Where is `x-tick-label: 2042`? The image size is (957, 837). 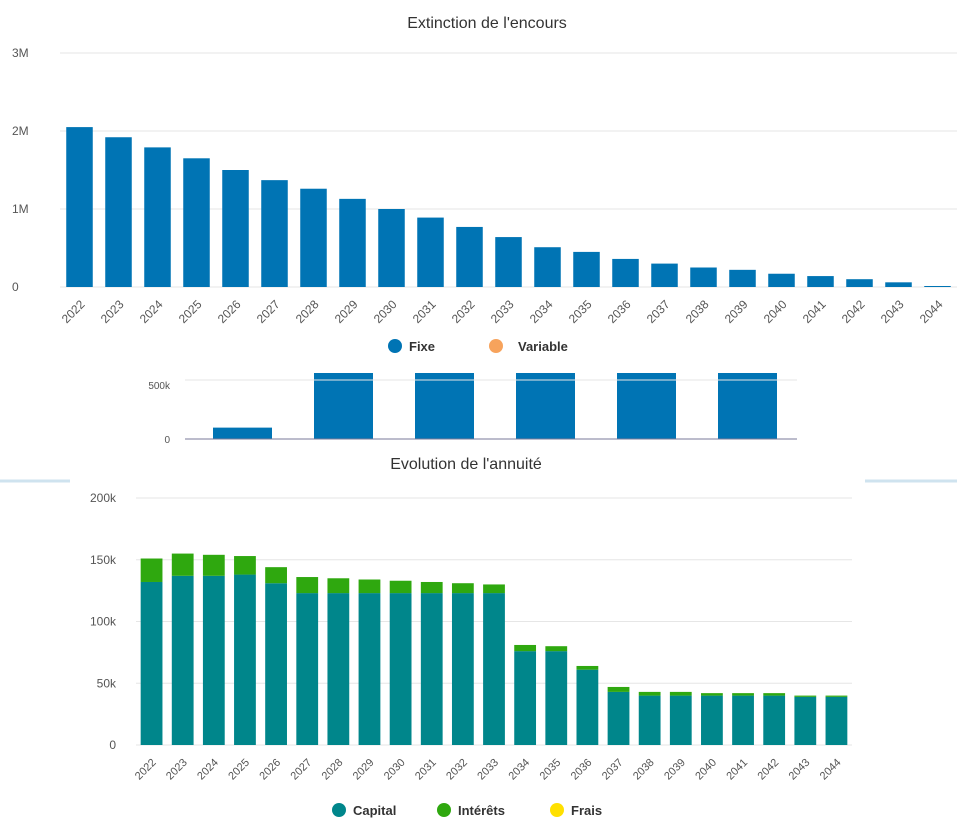
x-tick-label: 2042 is located at coordinates (853, 311).